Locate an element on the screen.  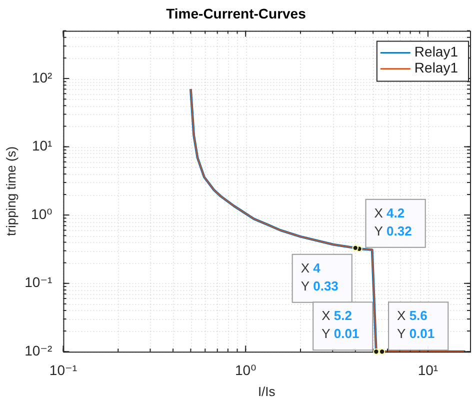
annotation: X 4 Y 0.33 is located at coordinates (319, 277).